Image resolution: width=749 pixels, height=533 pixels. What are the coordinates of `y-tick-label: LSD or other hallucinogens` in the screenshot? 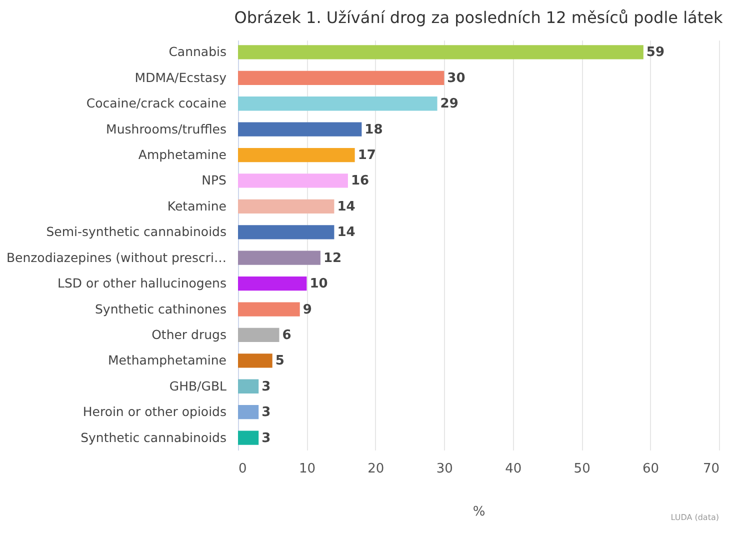 It's located at (142, 283).